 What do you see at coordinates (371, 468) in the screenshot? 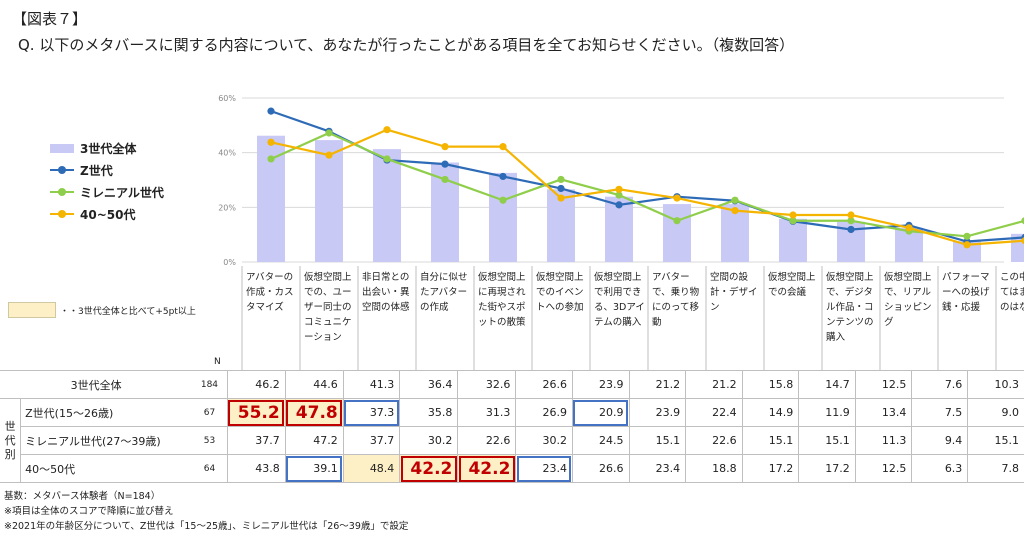
I see `table-cell: 48.4` at bounding box center [371, 468].